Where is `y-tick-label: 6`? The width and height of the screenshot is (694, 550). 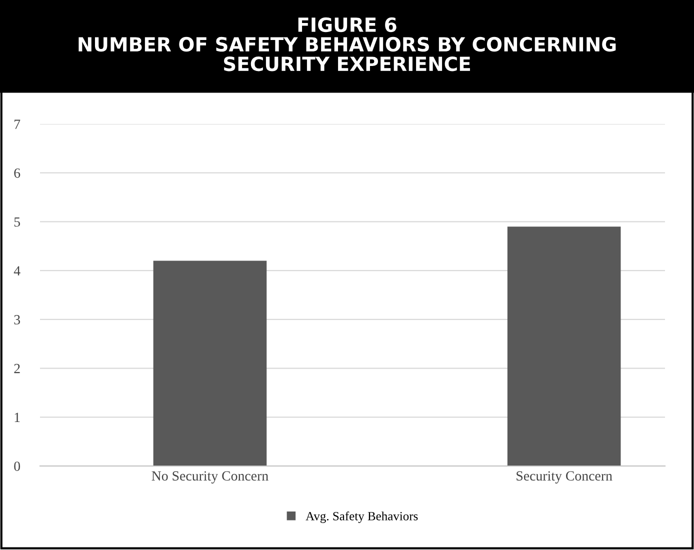
y-tick-label: 6 is located at coordinates (17, 173).